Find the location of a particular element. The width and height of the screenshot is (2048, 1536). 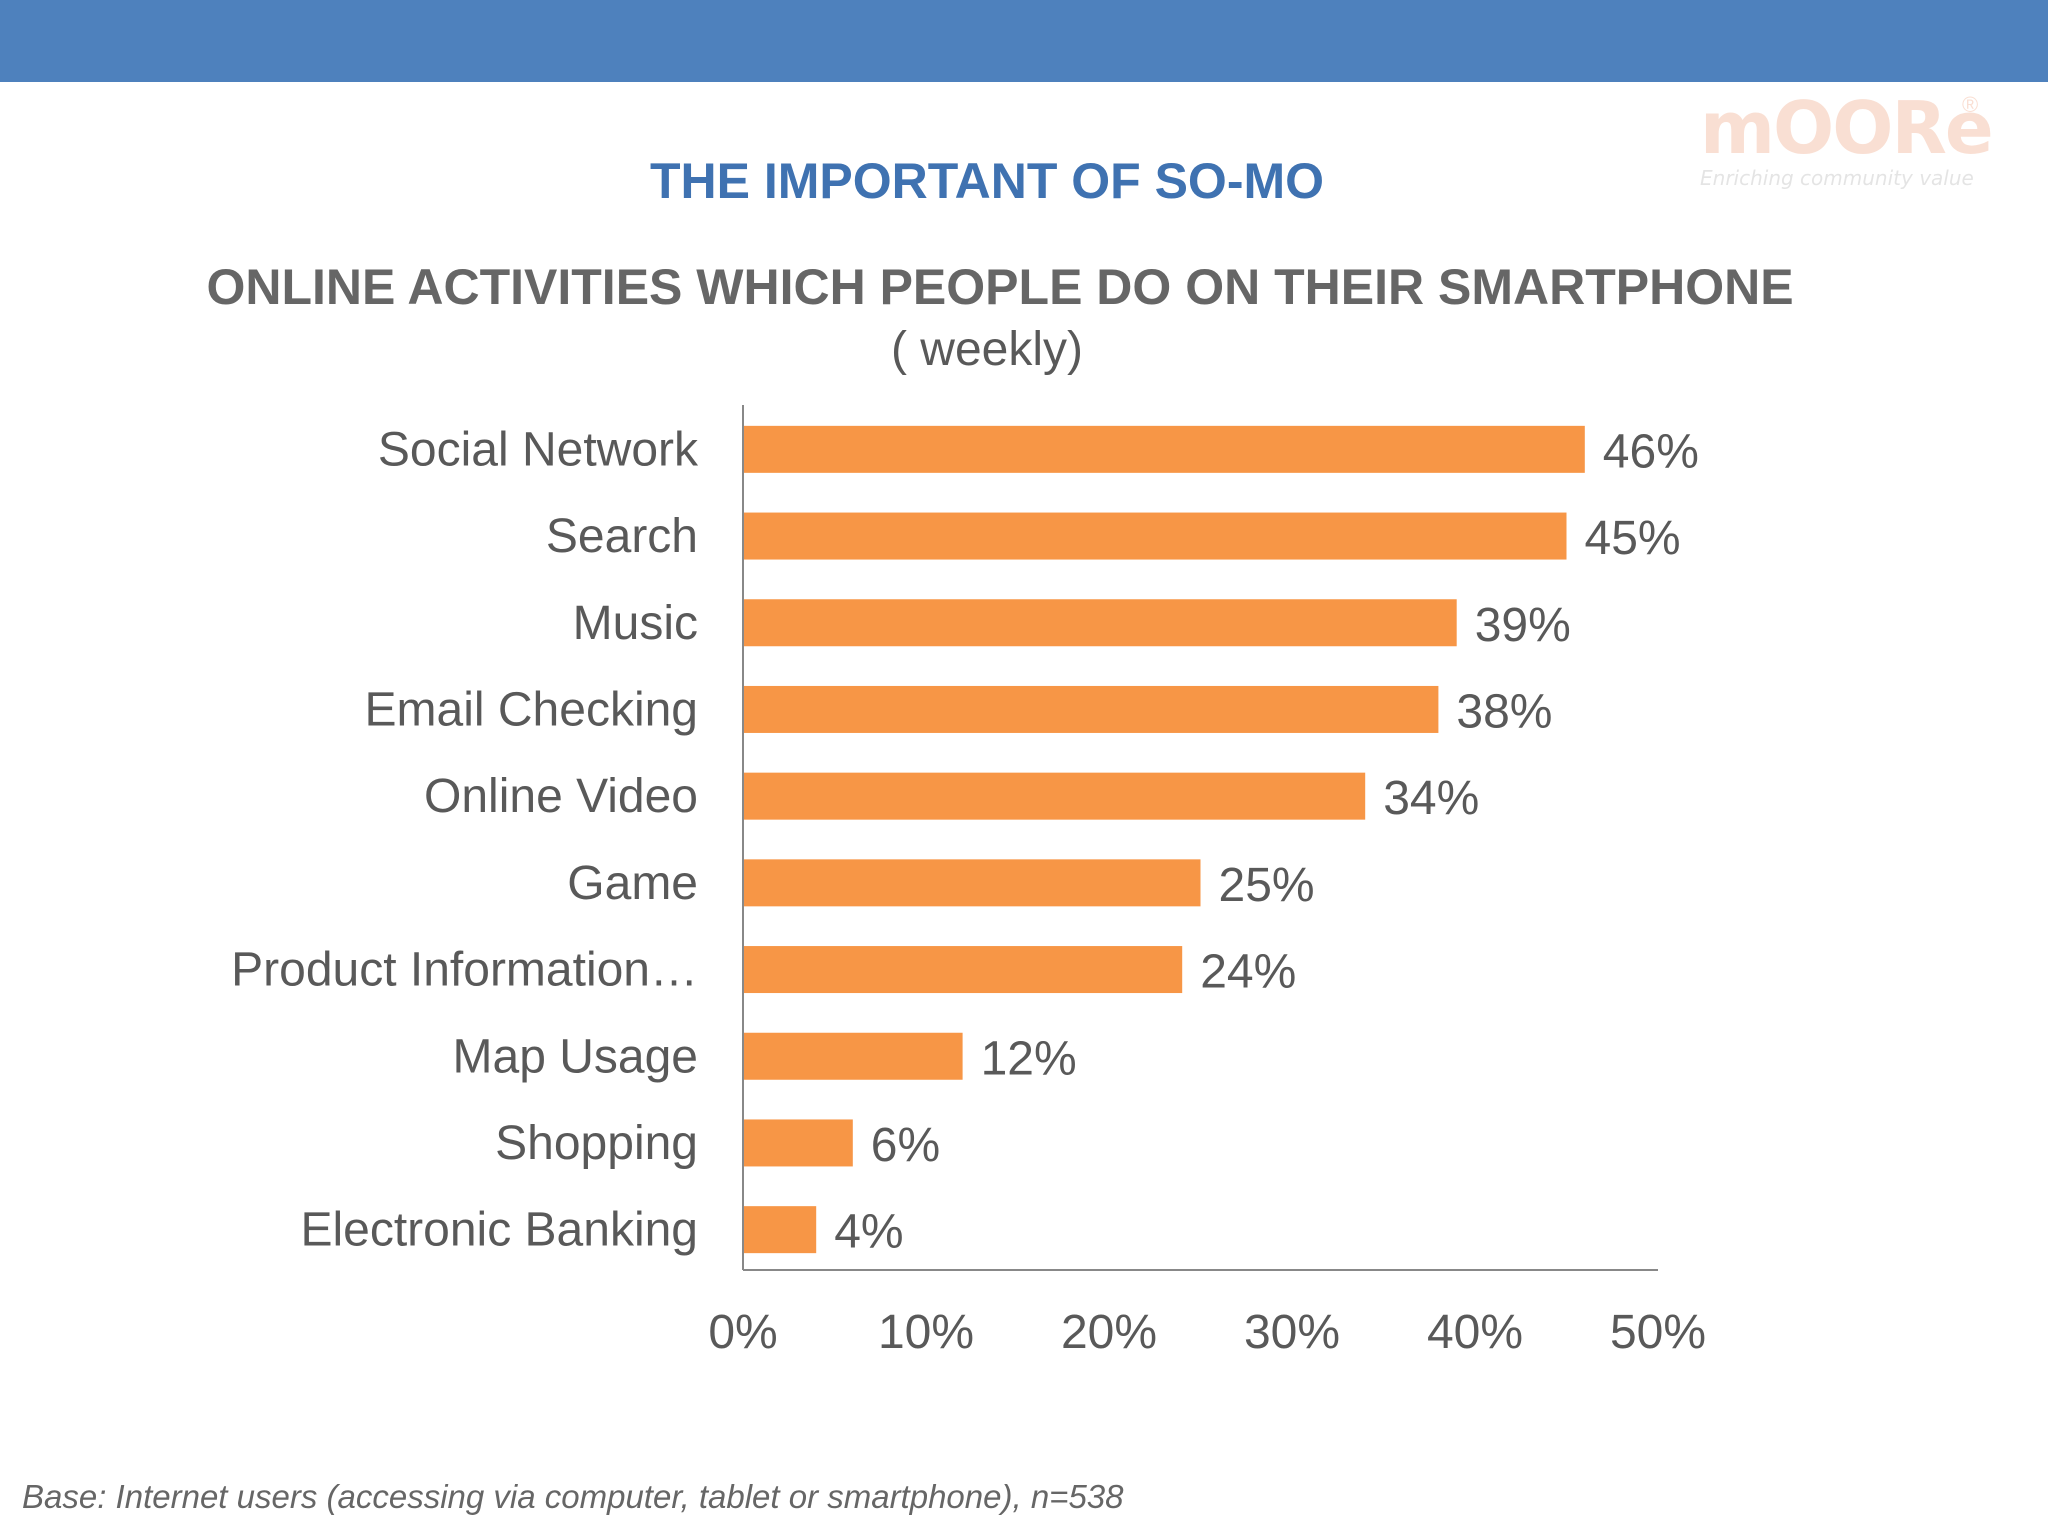

logo-tagline: Enriching community value is located at coordinates (1837, 178).